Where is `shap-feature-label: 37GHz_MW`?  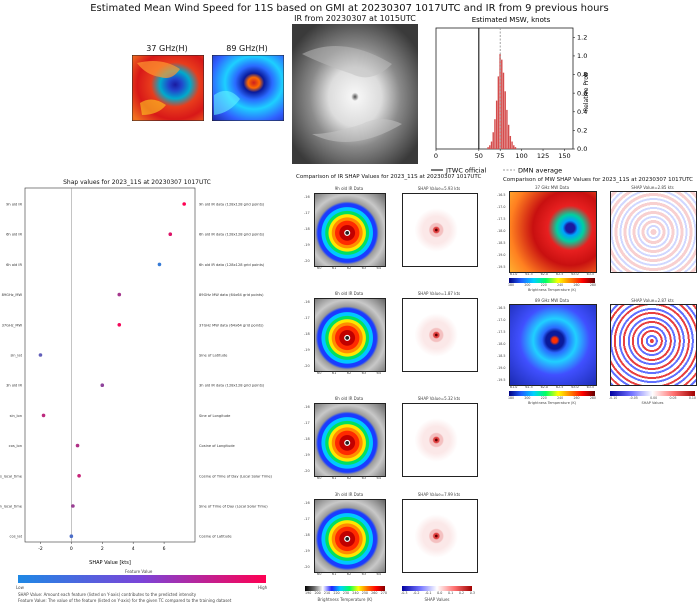 shap-feature-label: 37GHz_MW is located at coordinates (12, 325).